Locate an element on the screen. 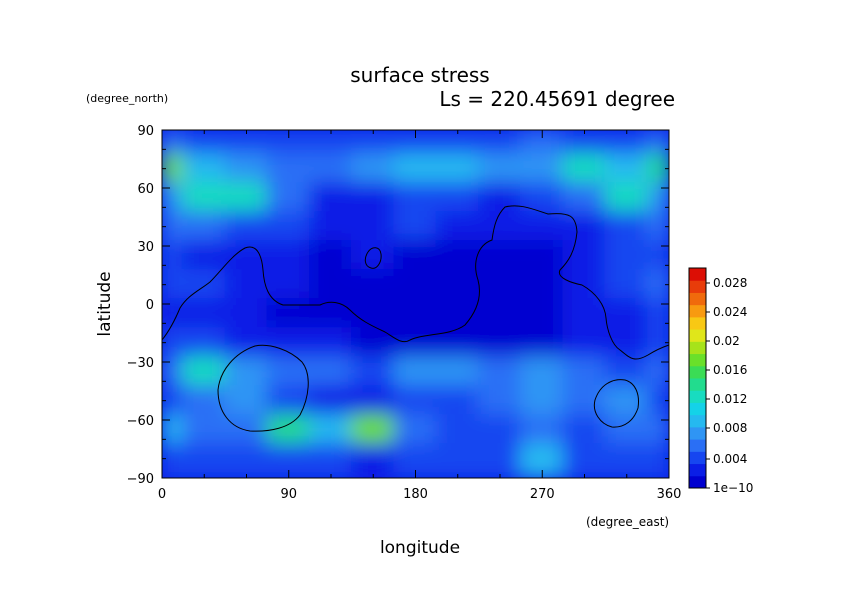 Image resolution: width=842 pixels, height=595 pixels. y-axis-label: latitude is located at coordinates (105, 303).